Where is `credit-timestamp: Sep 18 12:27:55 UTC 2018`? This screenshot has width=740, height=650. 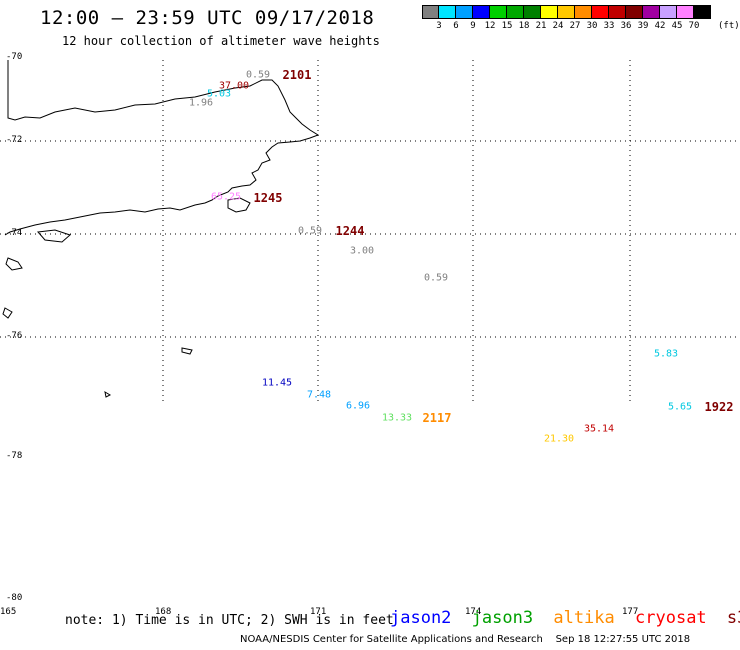
credit-timestamp: Sep 18 12:27:55 UTC 2018 is located at coordinates (623, 639).